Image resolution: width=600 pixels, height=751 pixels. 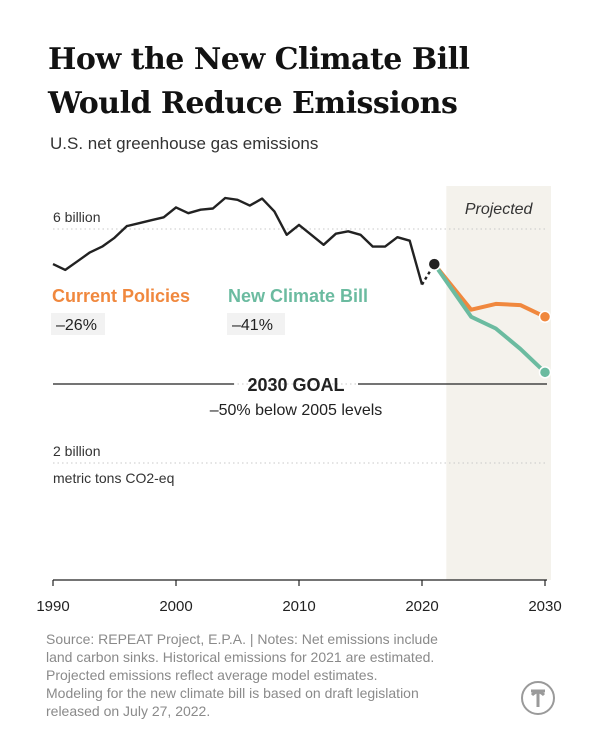 I want to click on climate-bill-endpoint, so click(x=545, y=372).